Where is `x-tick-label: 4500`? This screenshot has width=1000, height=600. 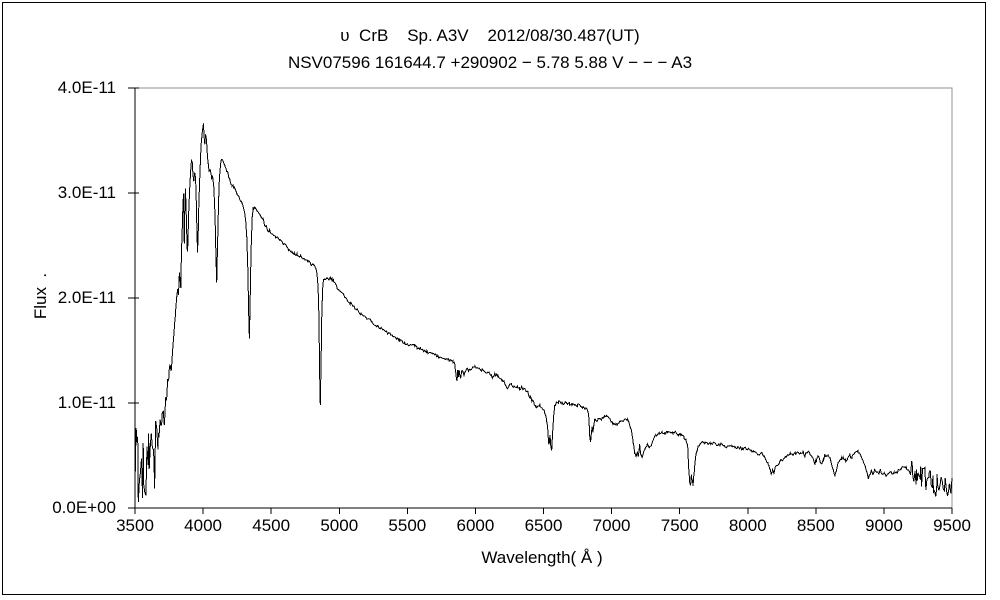 x-tick-label: 4500 is located at coordinates (271, 525).